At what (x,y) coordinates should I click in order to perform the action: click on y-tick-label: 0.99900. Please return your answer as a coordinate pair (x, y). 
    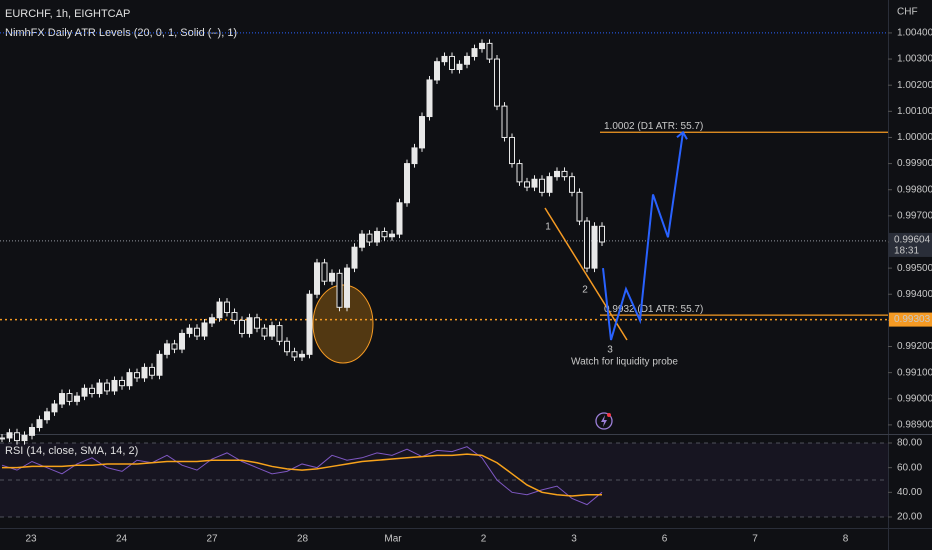
    Looking at the image, I should click on (914, 163).